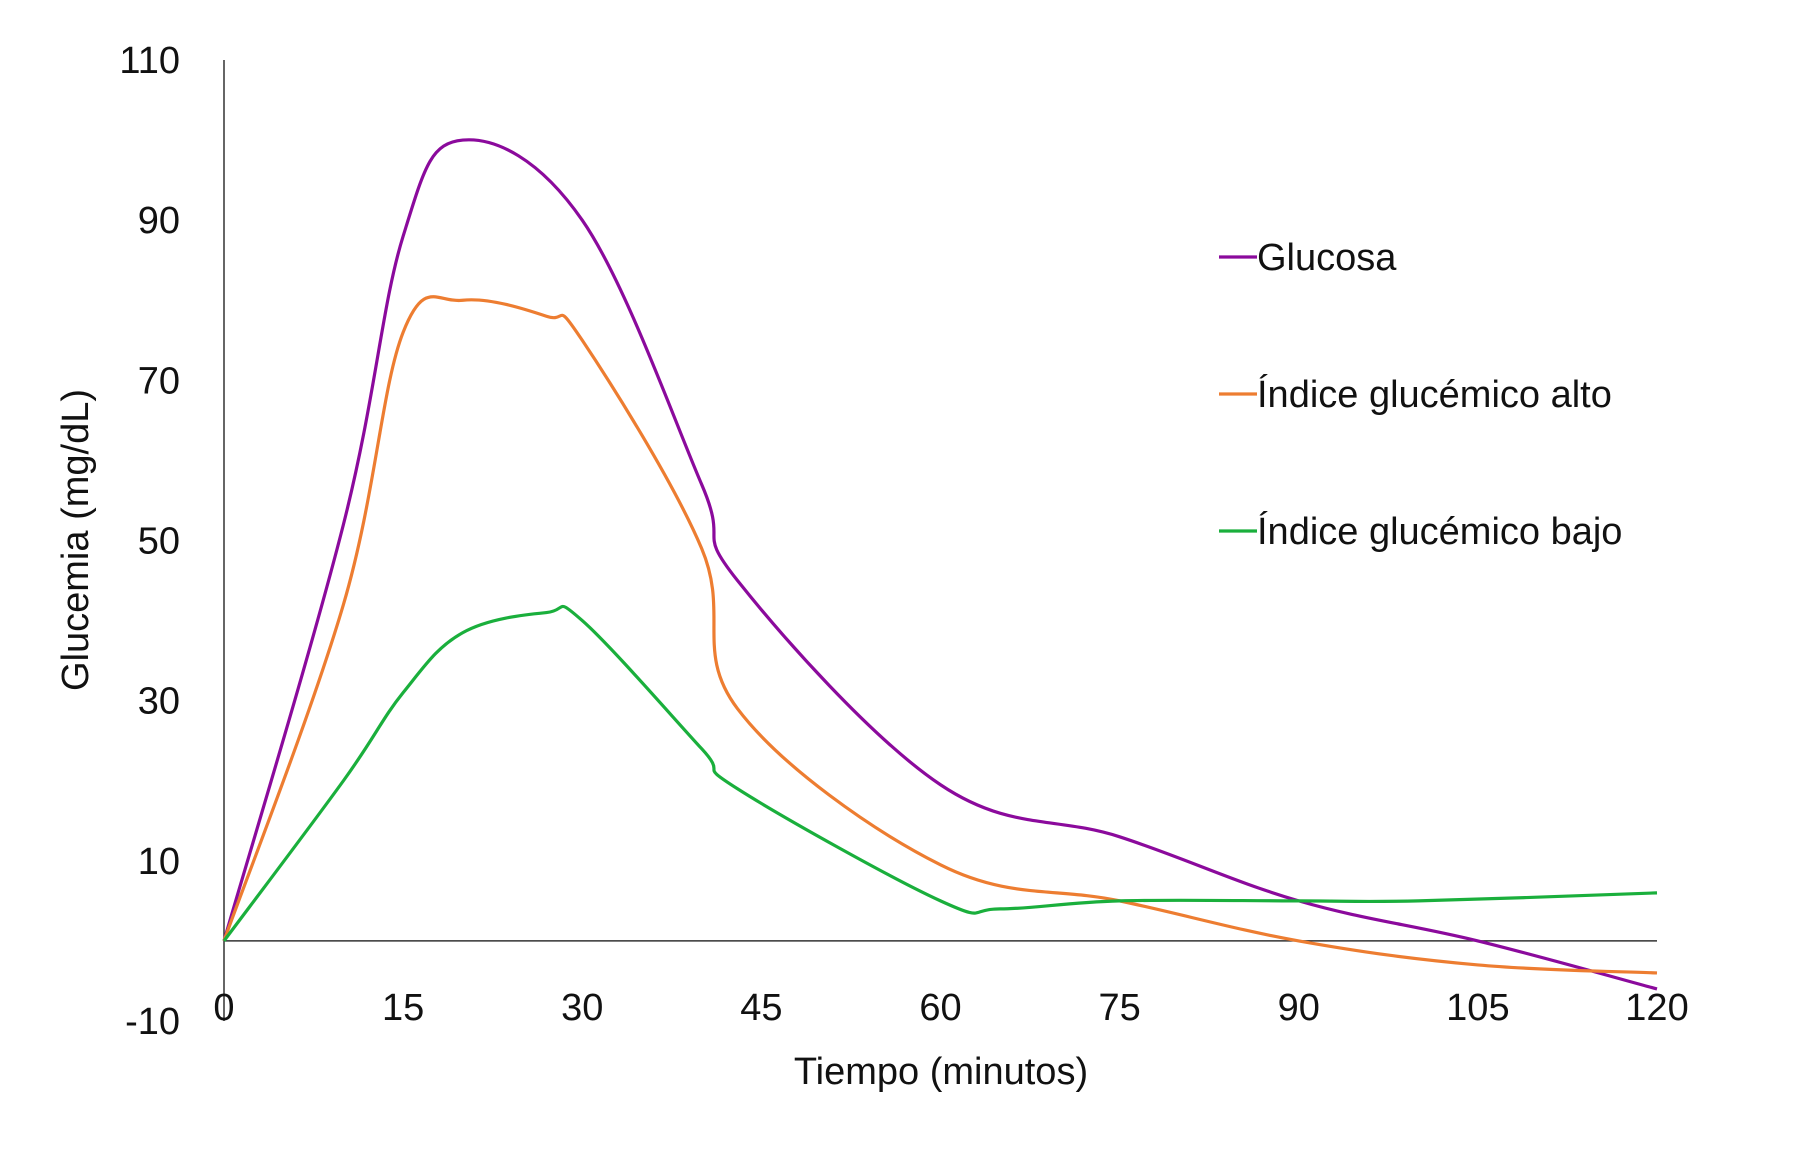 The image size is (1800, 1164). What do you see at coordinates (761, 1008) in the screenshot?
I see `x-tick-label: 45` at bounding box center [761, 1008].